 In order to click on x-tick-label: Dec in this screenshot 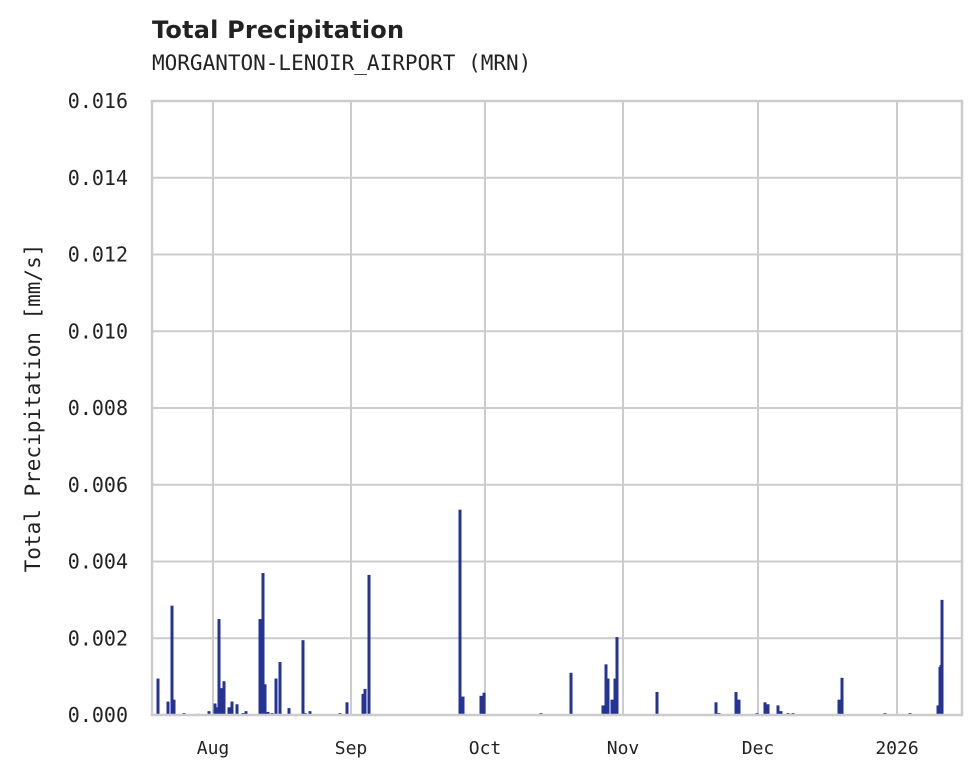, I will do `click(758, 748)`.